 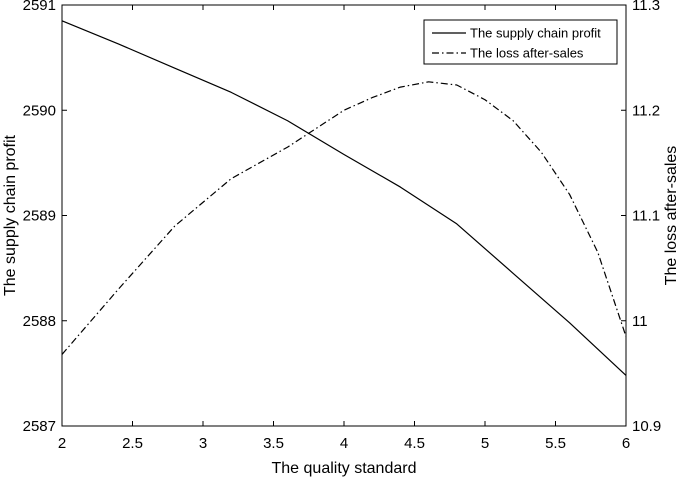 I want to click on x-tick-label: 4.5, so click(x=414, y=443).